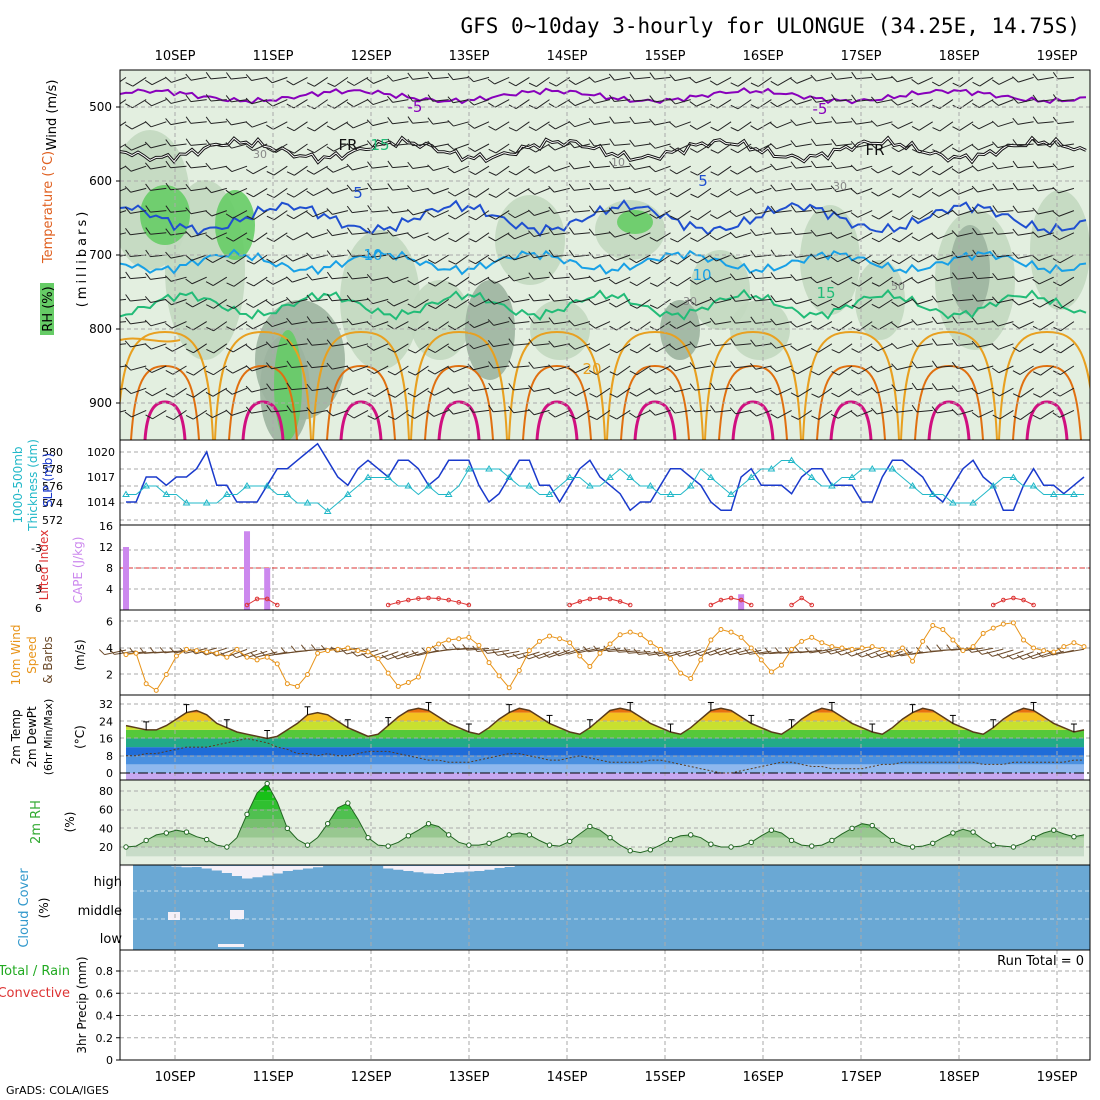  Describe the element at coordinates (109, 773) in the screenshot. I see `temp-tick: 0` at that location.